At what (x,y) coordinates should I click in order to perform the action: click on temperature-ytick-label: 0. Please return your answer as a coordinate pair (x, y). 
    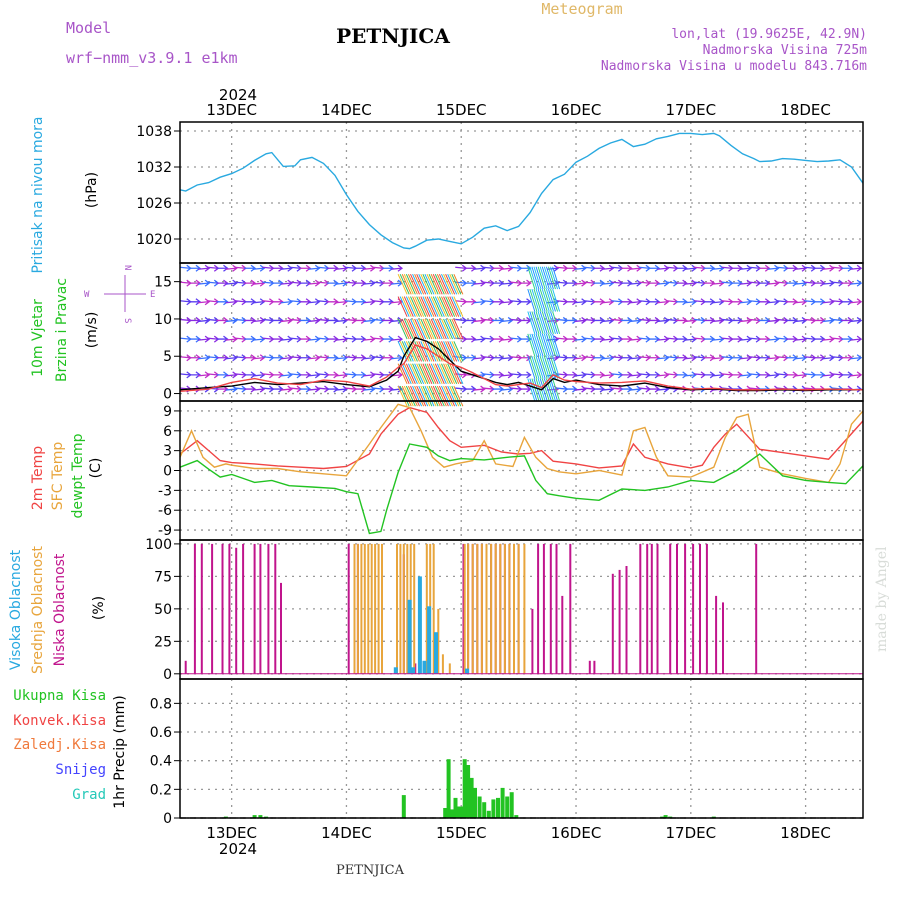
    Looking at the image, I should click on (167, 472).